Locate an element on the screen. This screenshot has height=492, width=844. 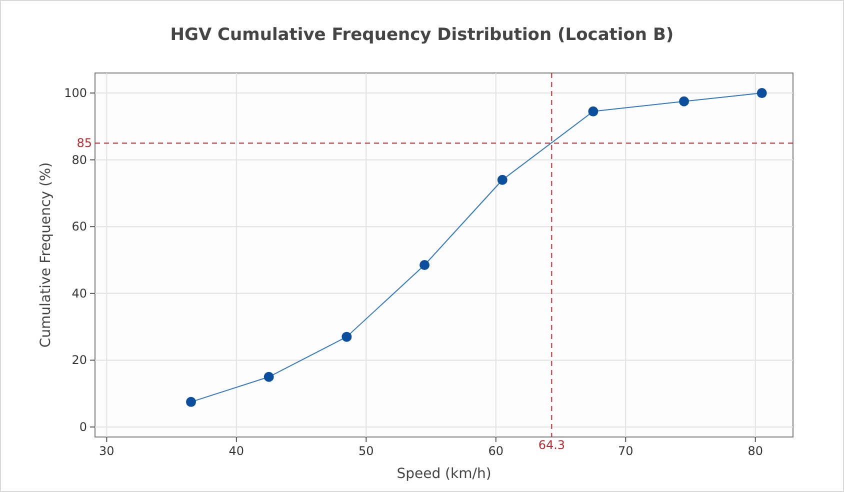
y-axis-title: Cumulative Frequency (%) is located at coordinates (46, 255).